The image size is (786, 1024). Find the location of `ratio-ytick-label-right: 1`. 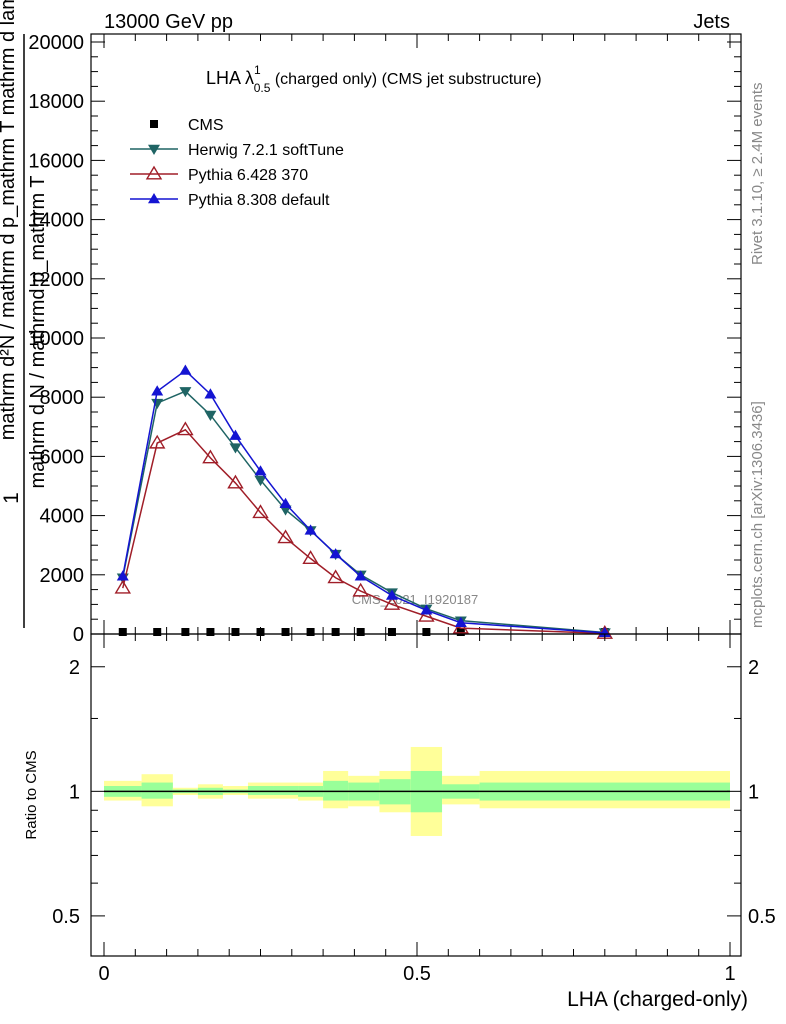

ratio-ytick-label-right: 1 is located at coordinates (753, 792).